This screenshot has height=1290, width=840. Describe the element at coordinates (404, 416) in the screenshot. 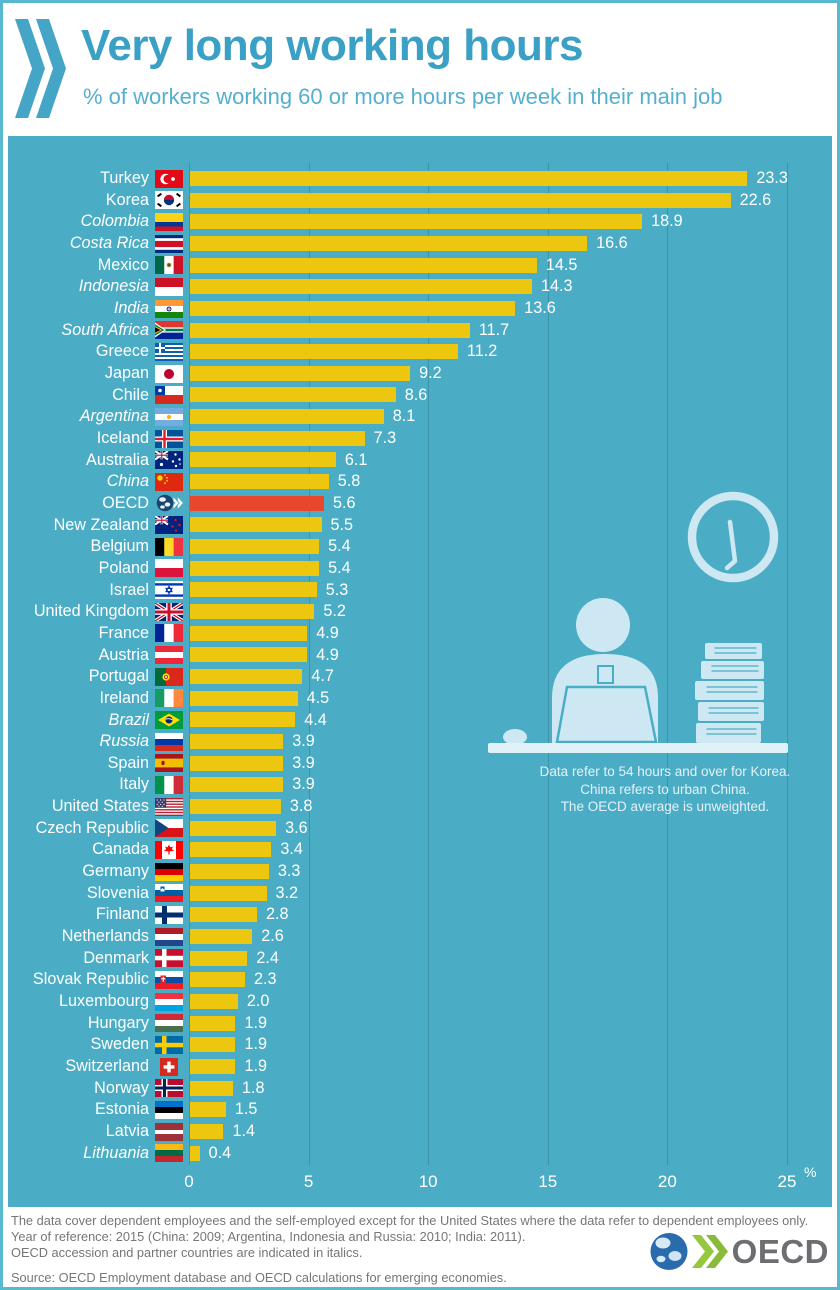

I see `value-label: 8.1` at that location.